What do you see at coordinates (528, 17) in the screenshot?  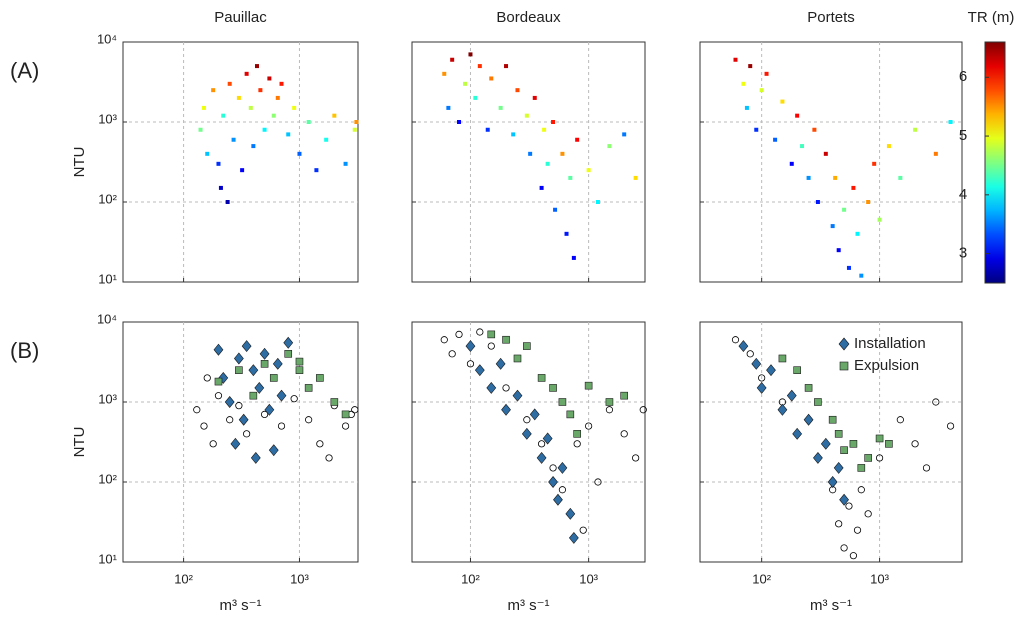 I see `panel-title: Bordeaux` at bounding box center [528, 17].